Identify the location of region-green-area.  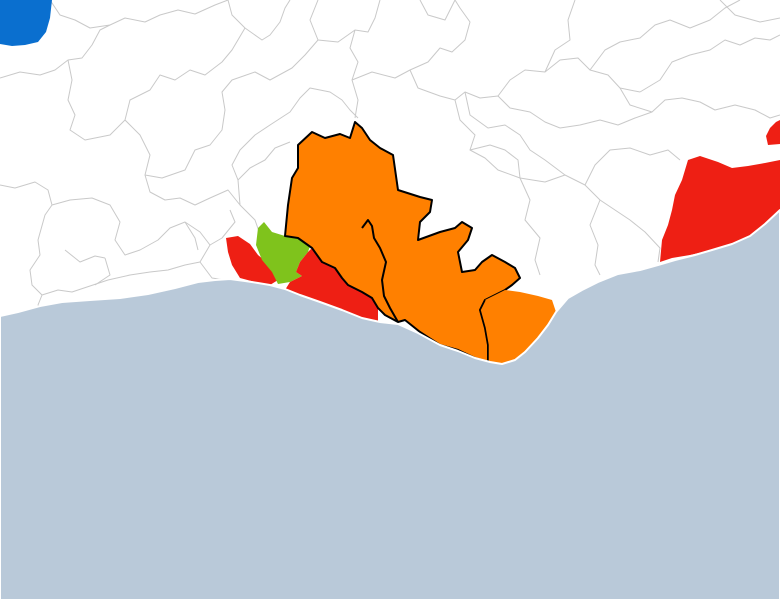
(284, 253).